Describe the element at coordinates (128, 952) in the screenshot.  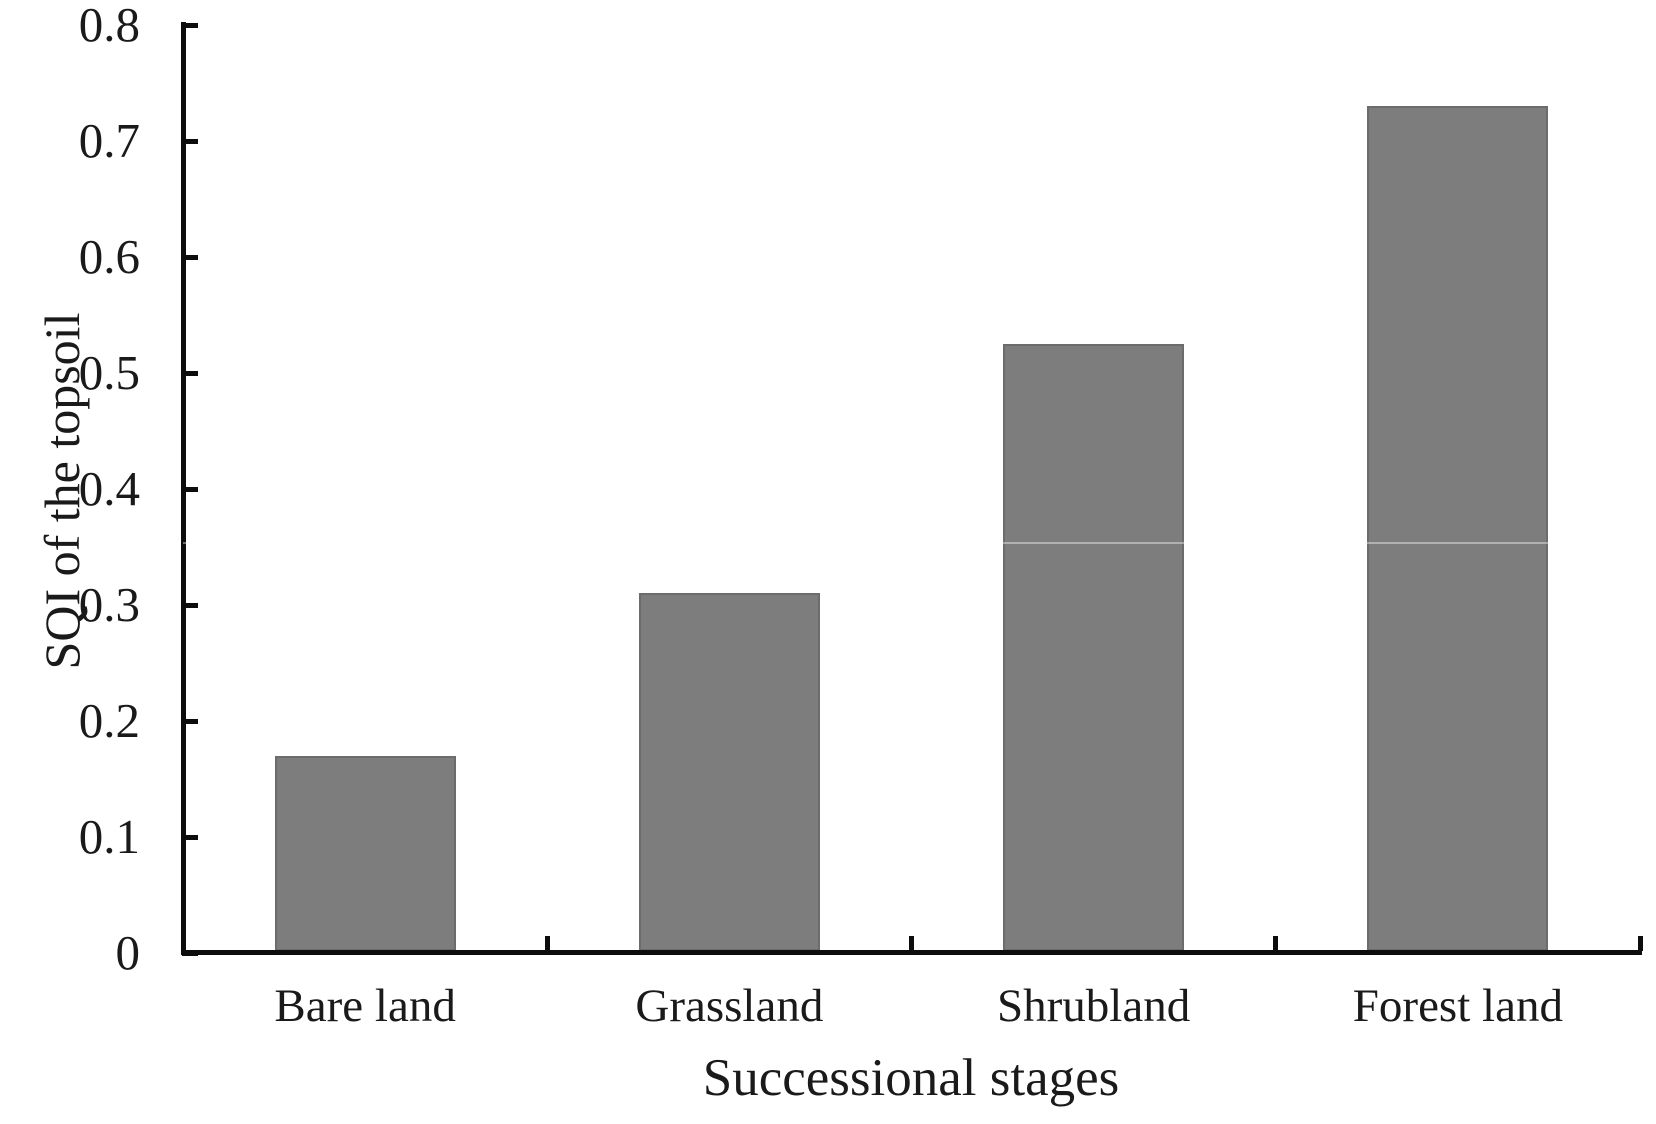
I see `y-tick-label: 0` at that location.